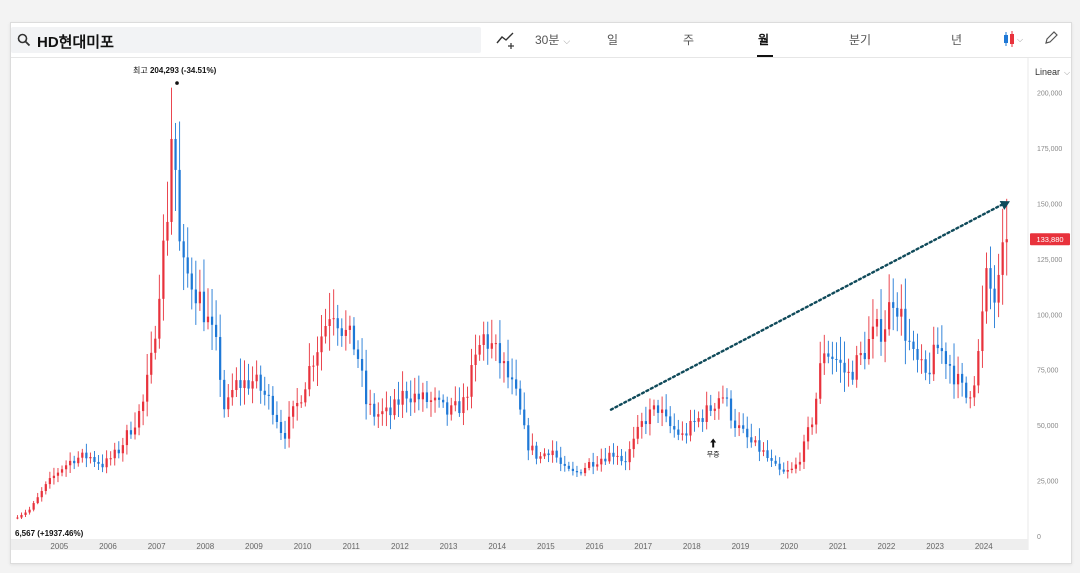 Image resolution: width=1080 pixels, height=573 pixels. What do you see at coordinates (352, 546) in the screenshot?
I see `x-tick-label: 2011` at bounding box center [352, 546].